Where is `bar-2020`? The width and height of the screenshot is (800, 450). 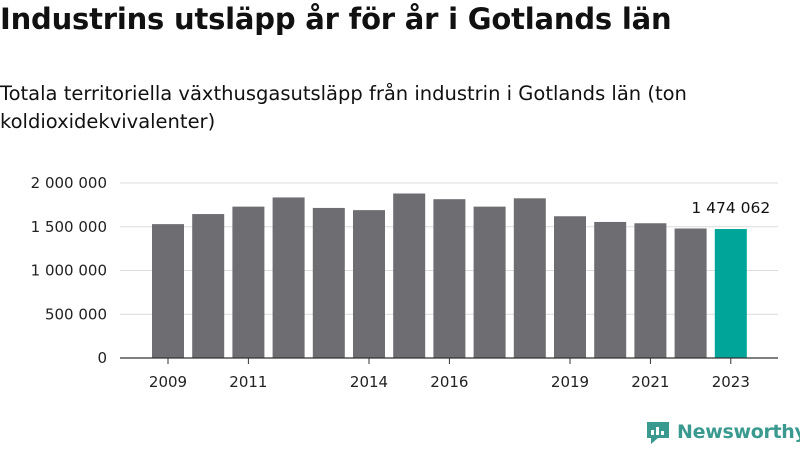 bar-2020 is located at coordinates (610, 289).